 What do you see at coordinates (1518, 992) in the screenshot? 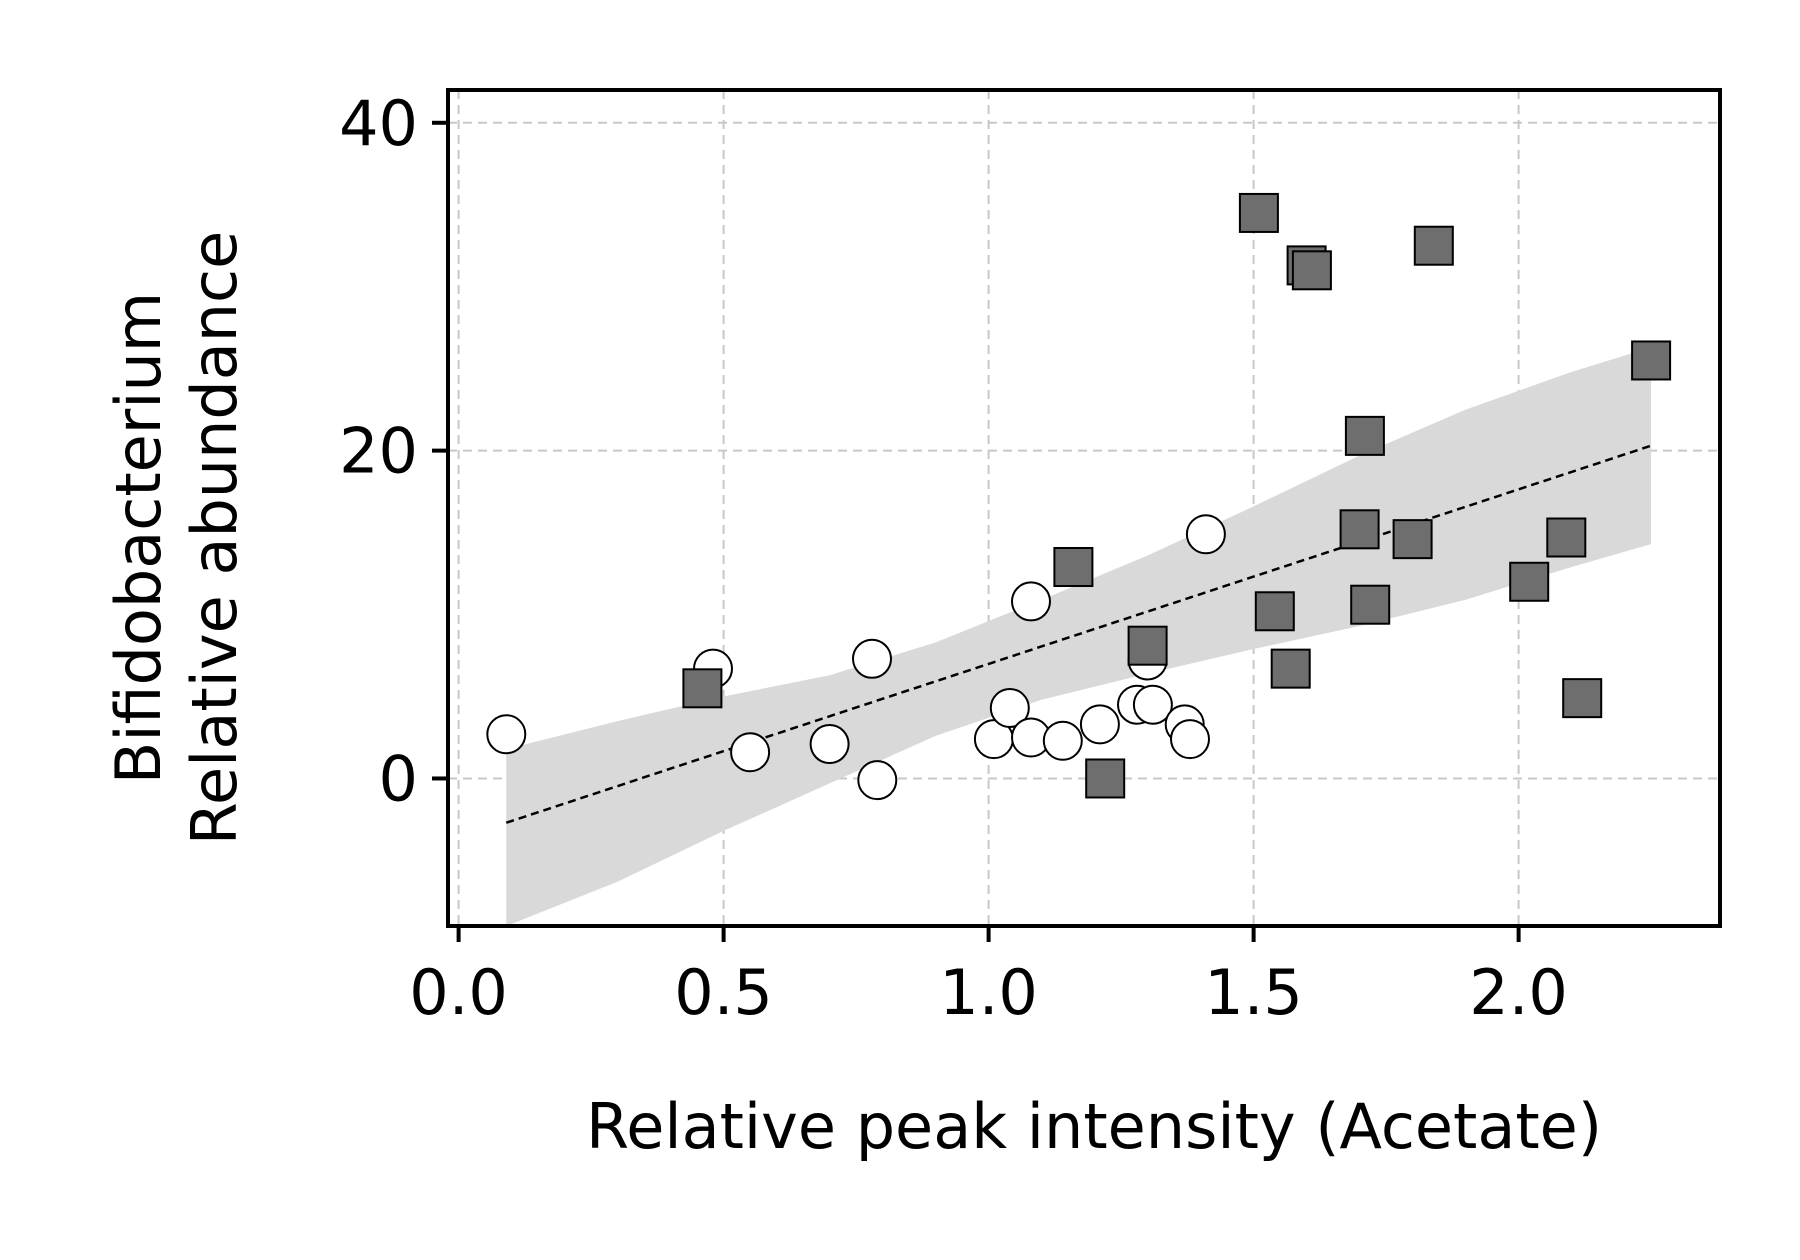
I see `x-tick-label-4: 2.0` at bounding box center [1518, 992].